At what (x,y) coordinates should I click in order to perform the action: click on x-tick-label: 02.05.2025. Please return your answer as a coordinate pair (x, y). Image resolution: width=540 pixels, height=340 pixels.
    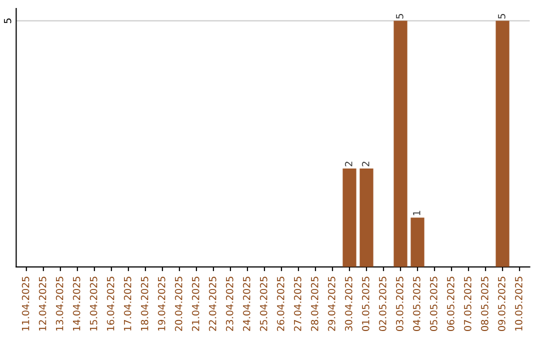
    Looking at the image, I should click on (382, 303).